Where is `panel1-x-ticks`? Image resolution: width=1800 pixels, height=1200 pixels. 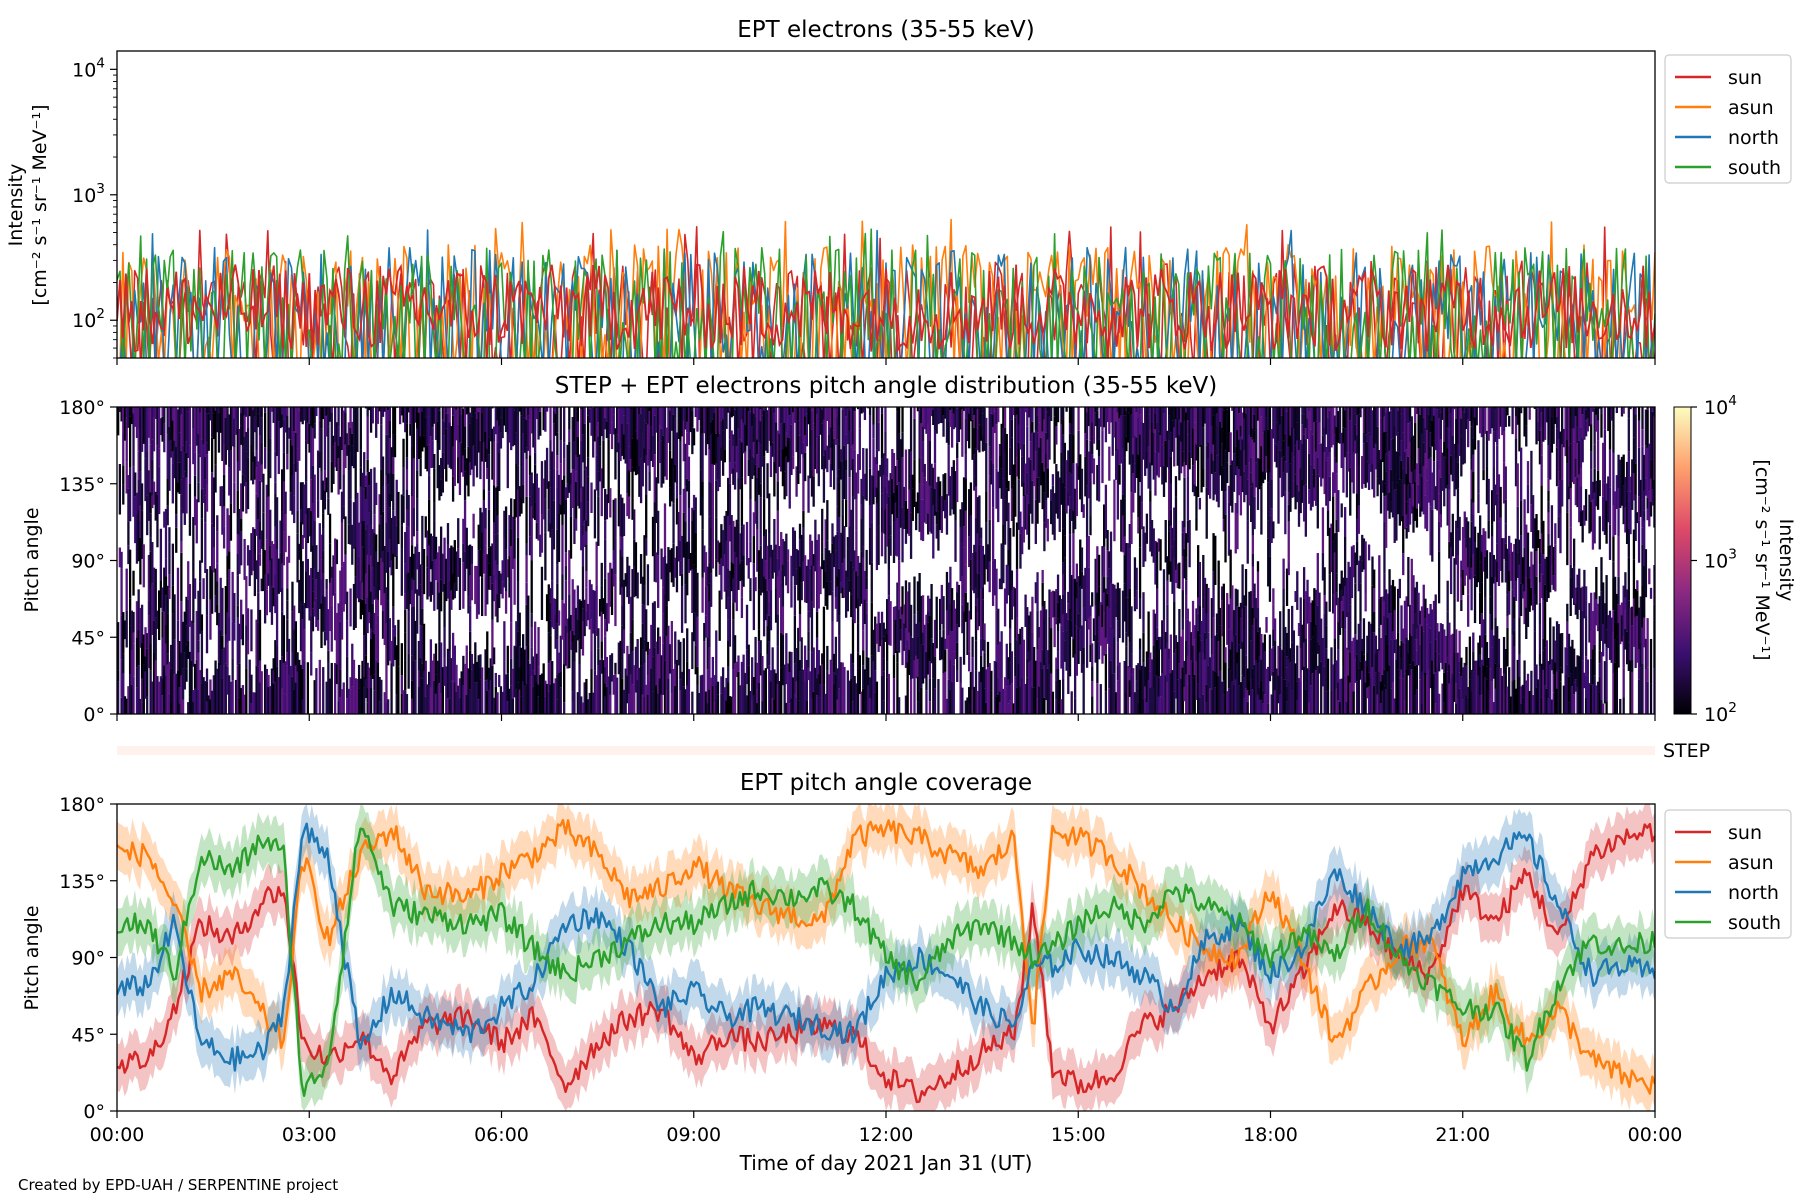
panel1-x-ticks is located at coordinates (886, 361).